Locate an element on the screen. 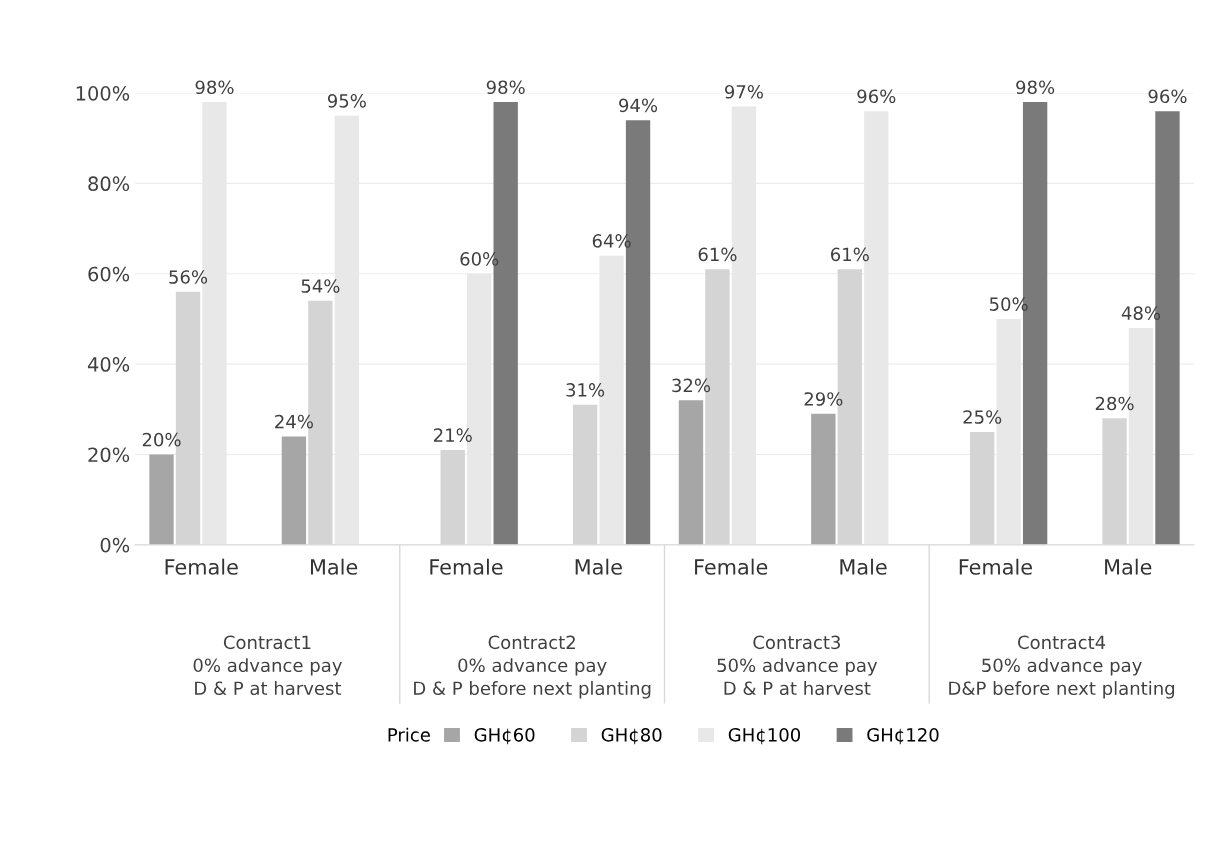 The height and width of the screenshot is (846, 1206). data-label: 21% is located at coordinates (452, 435).